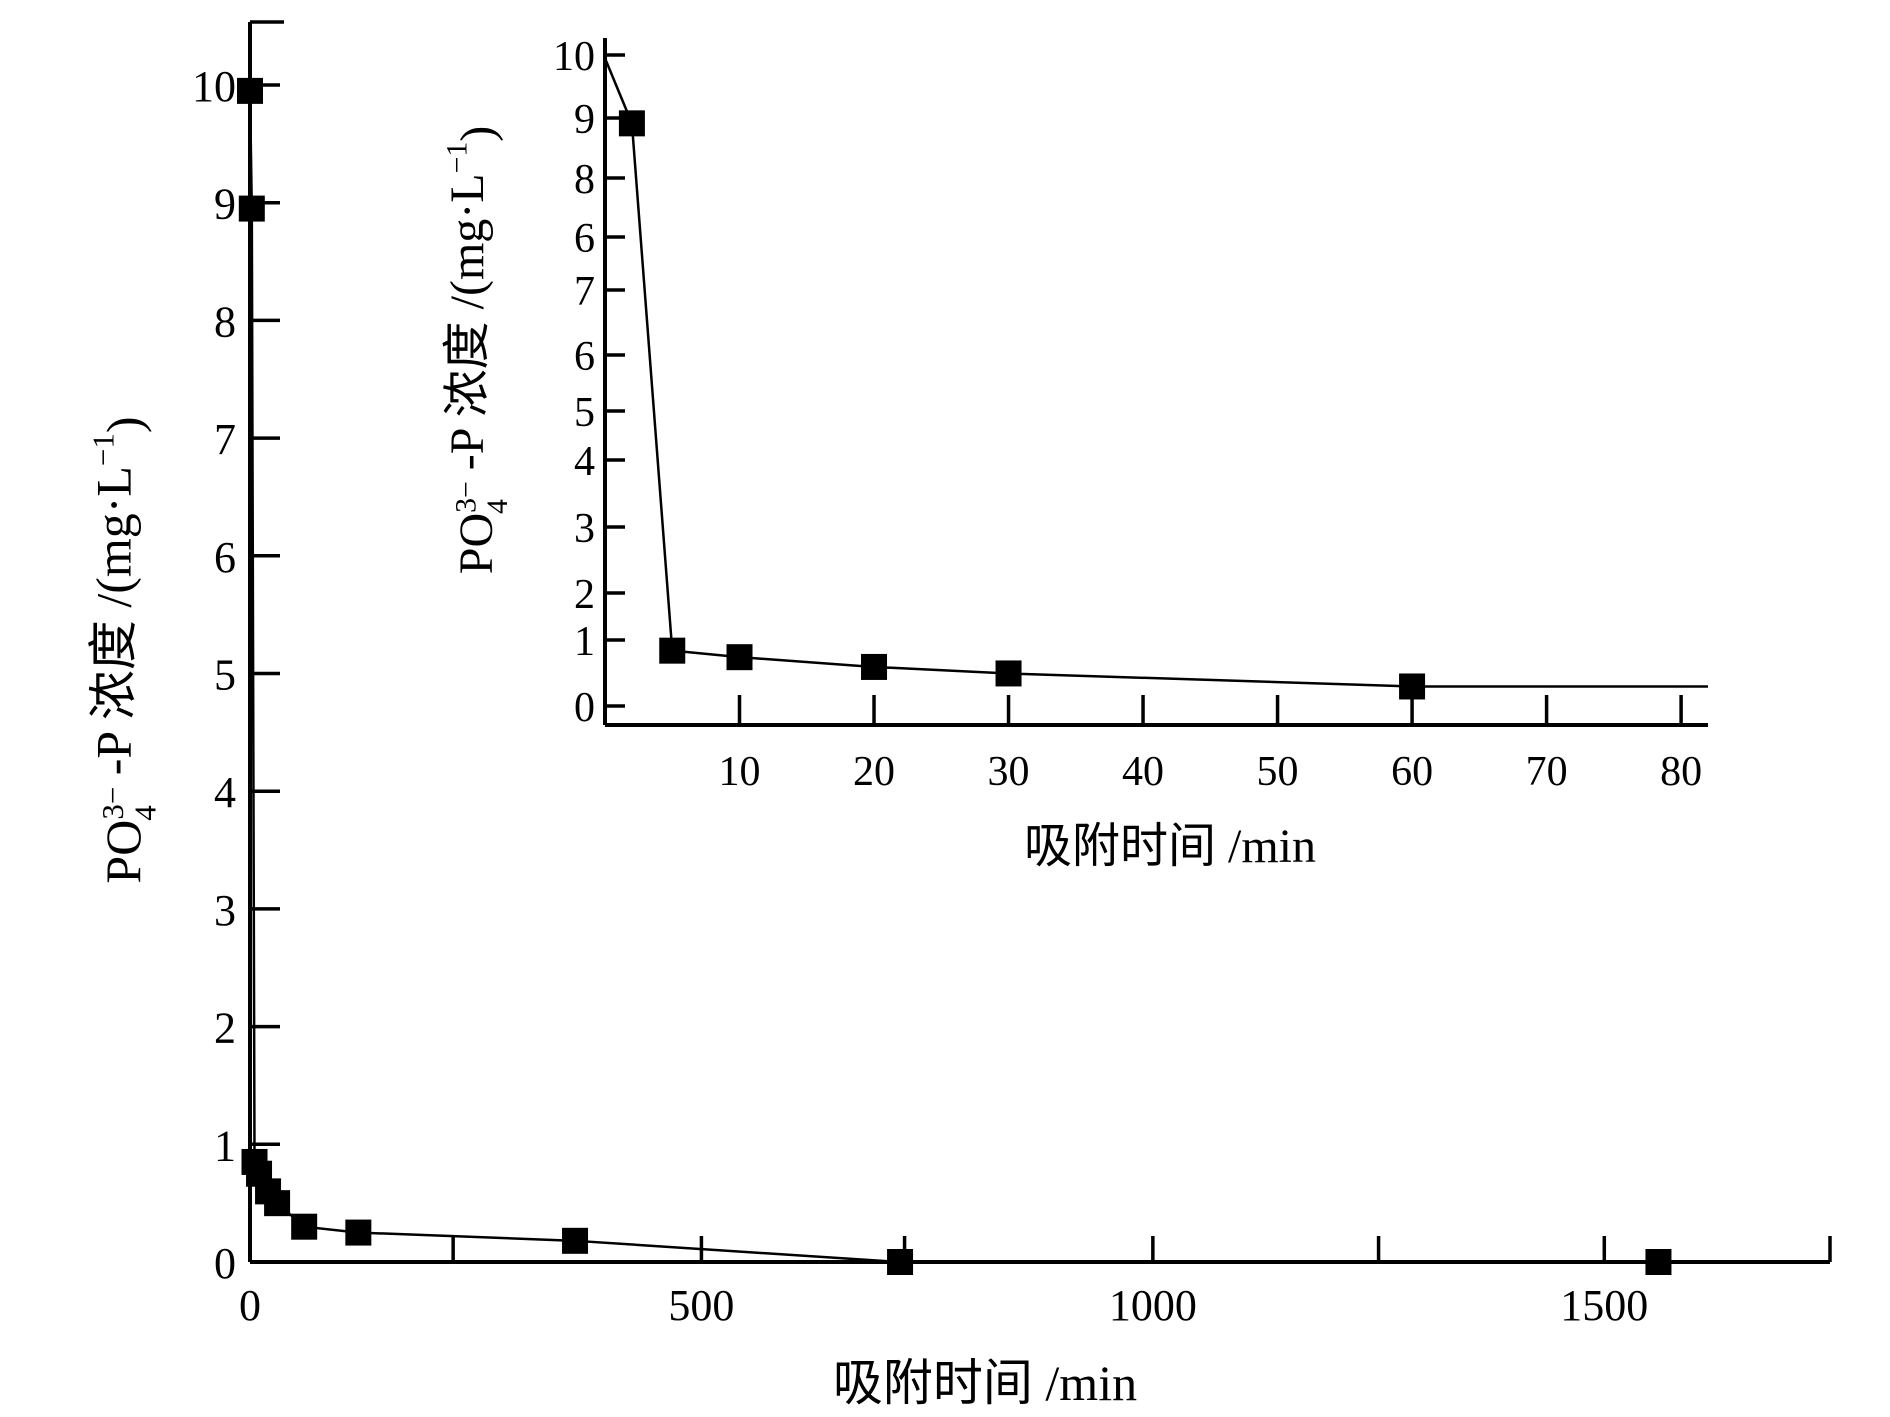 This screenshot has height=1417, width=1890. Describe the element at coordinates (985, 1383) in the screenshot. I see `x-axis-title: 吸附时间 /min` at that location.